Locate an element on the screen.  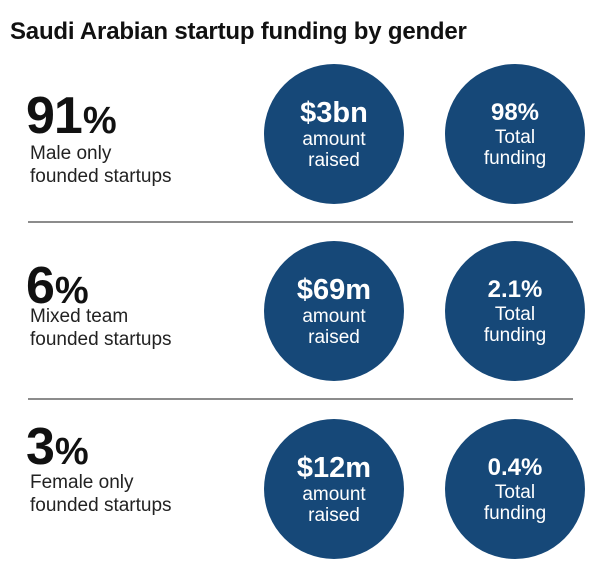
amount-raised-value: $12m is located at coordinates (334, 468).